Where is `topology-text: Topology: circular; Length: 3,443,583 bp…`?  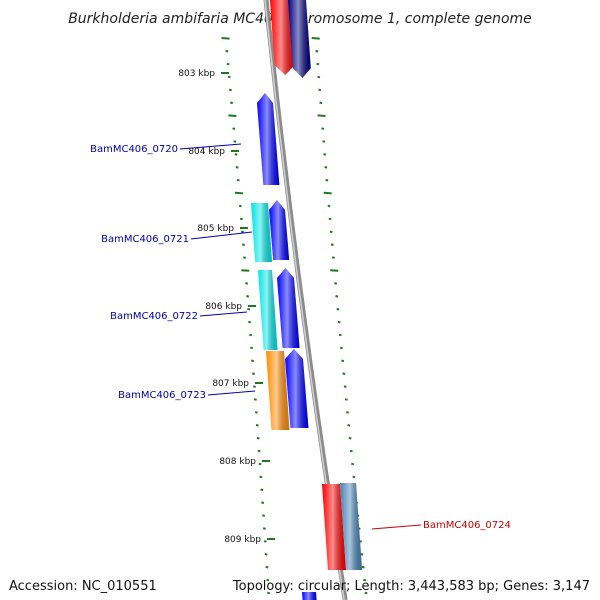
topology-text: Topology: circular; Length: 3,443,583 bp… is located at coordinates (411, 586).